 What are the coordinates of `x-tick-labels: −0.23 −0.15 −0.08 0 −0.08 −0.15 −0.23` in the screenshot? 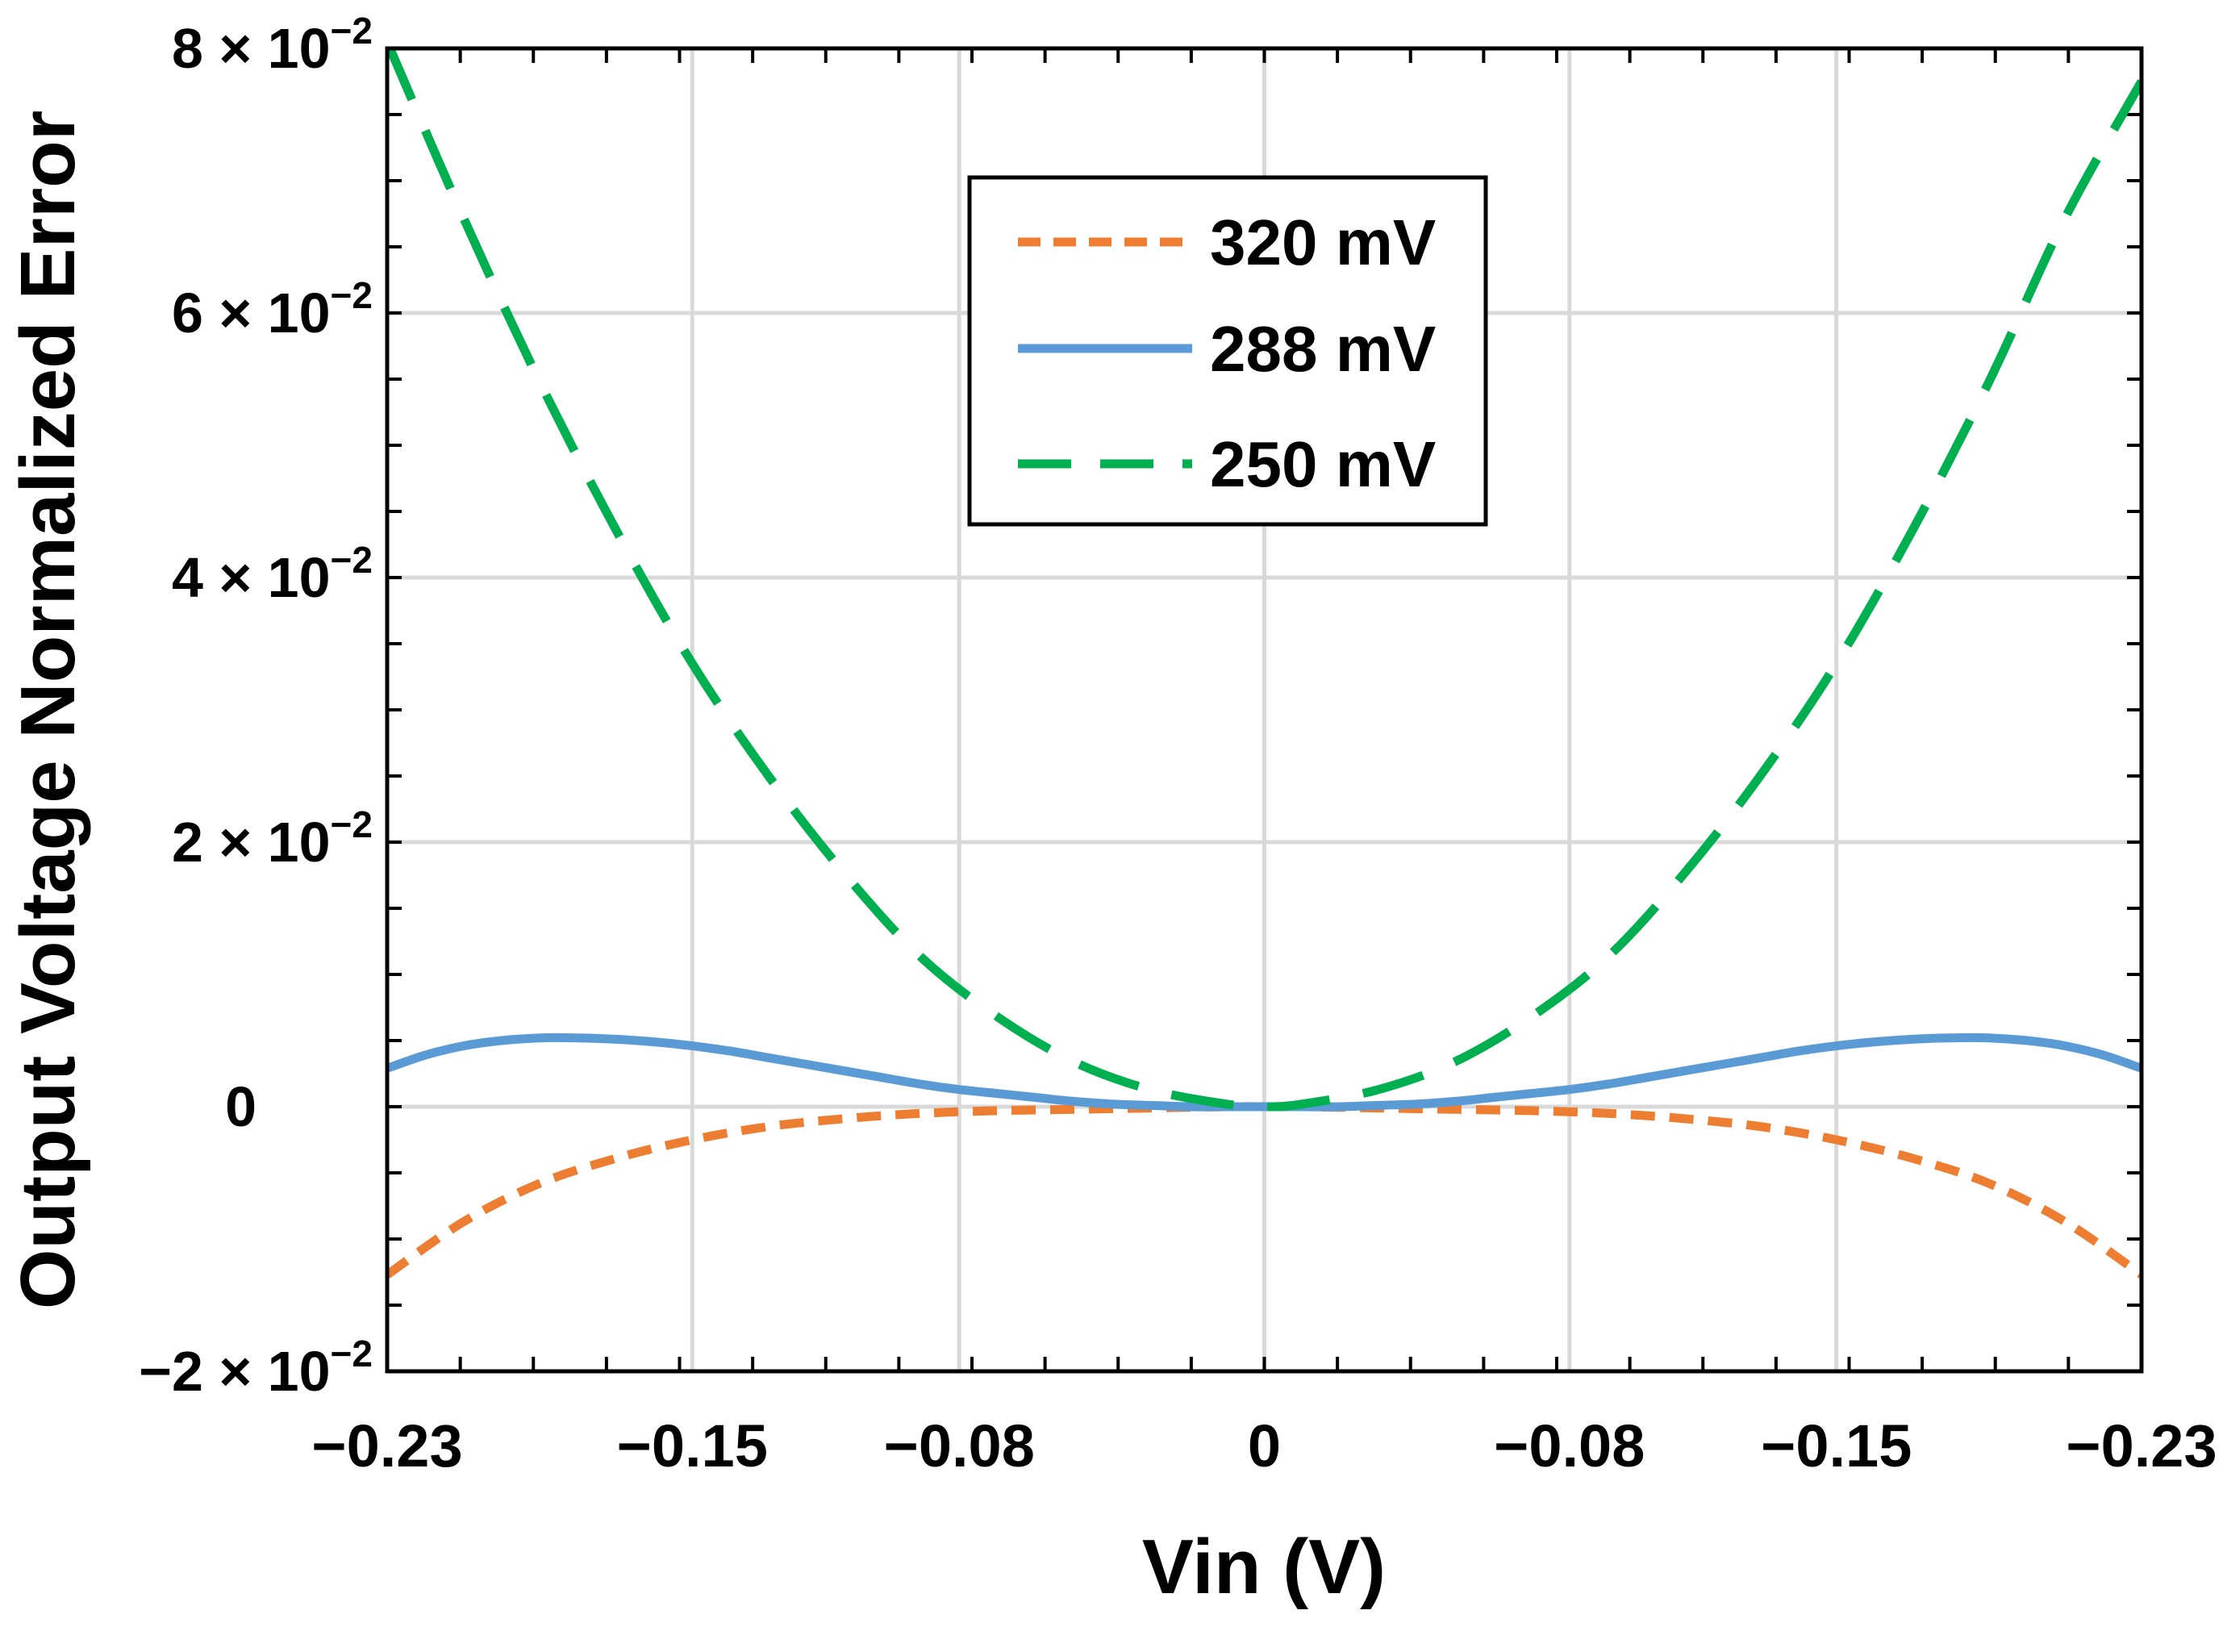 It's located at (1264, 1445).